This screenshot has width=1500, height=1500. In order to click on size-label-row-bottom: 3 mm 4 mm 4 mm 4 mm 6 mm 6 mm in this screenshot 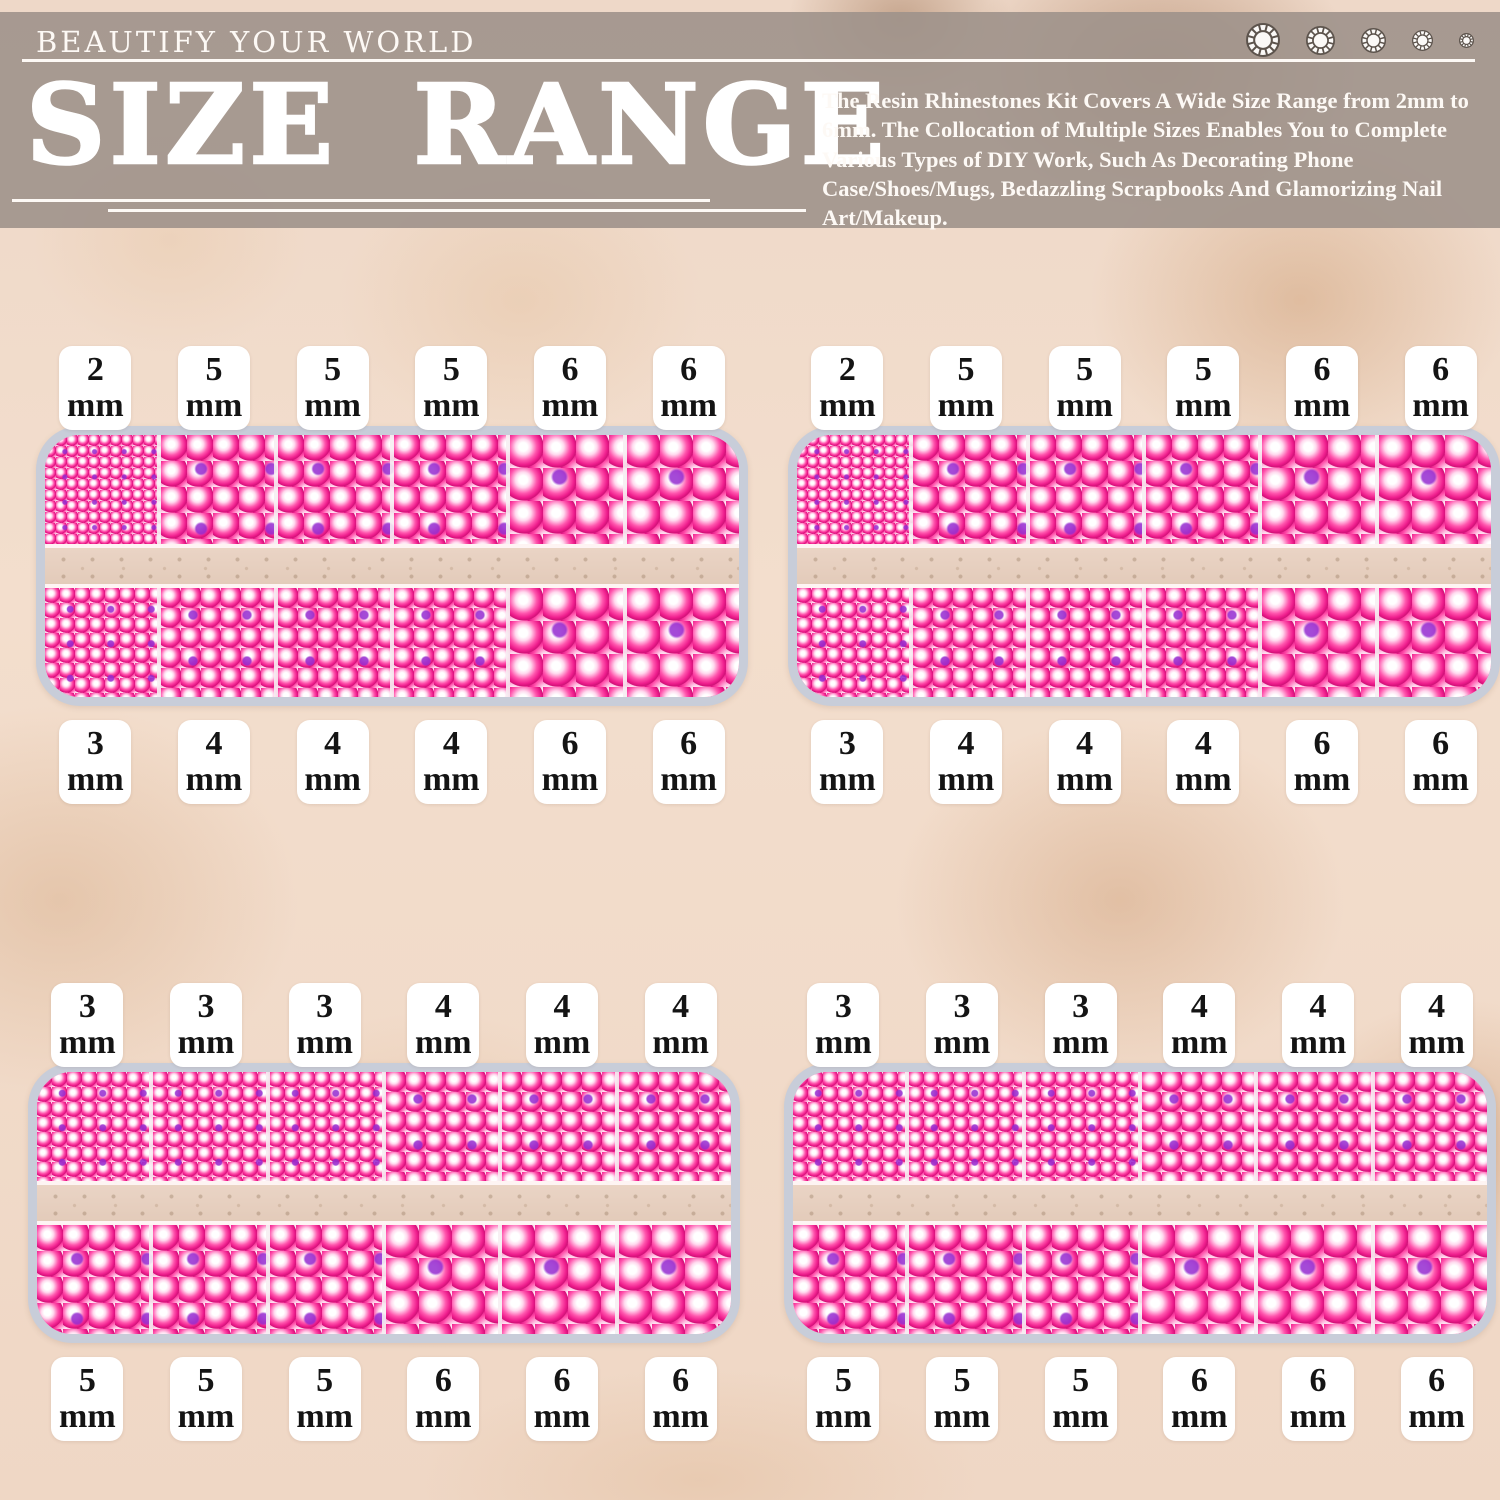, I will do `click(392, 762)`.